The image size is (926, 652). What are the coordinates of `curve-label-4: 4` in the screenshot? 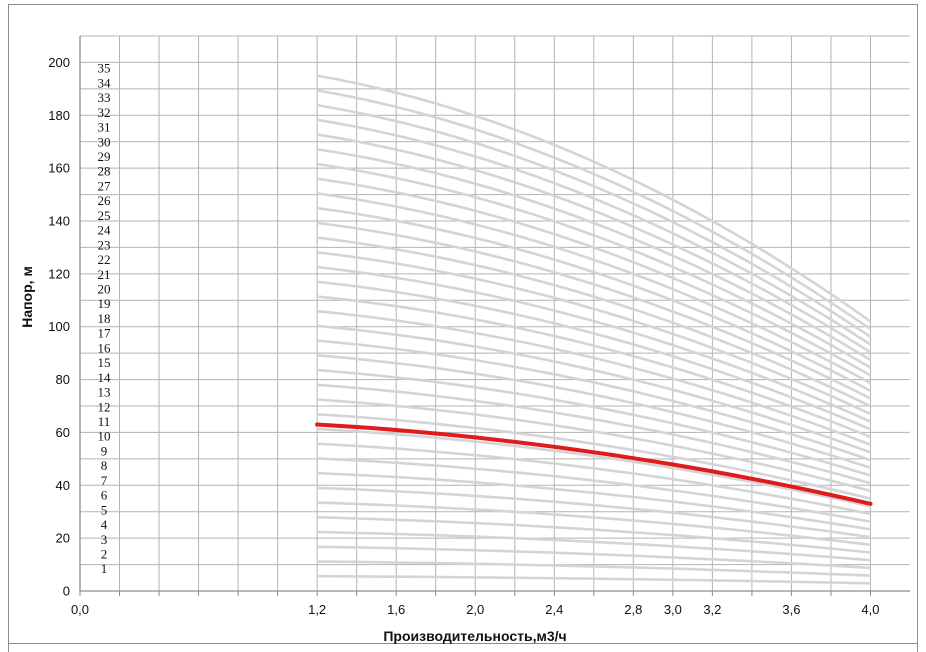 It's located at (104, 524).